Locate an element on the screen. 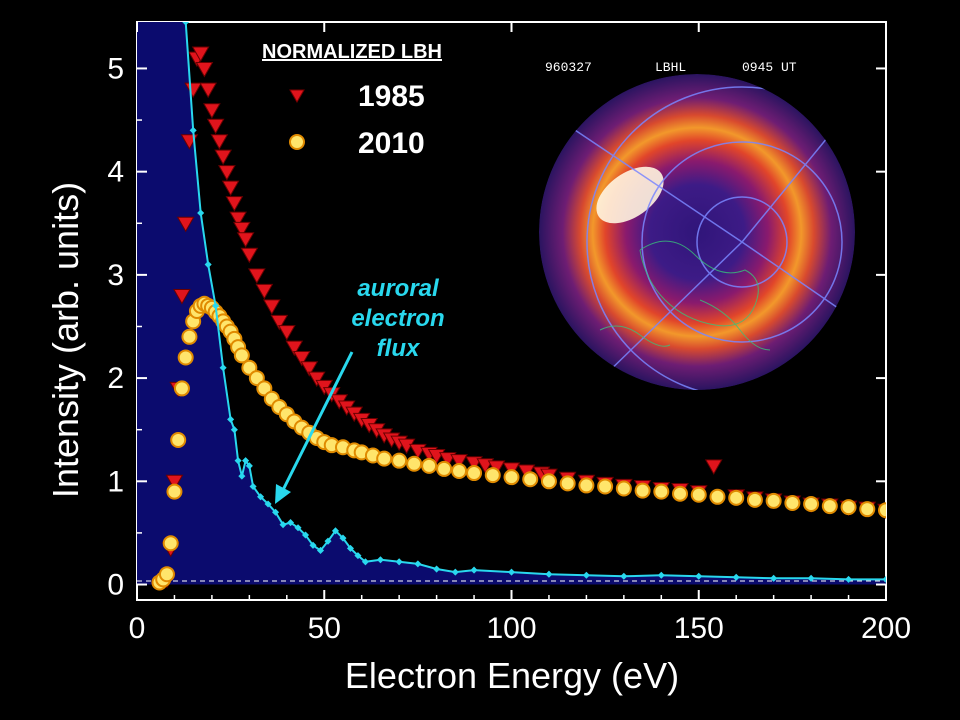 Image resolution: width=960 pixels, height=720 pixels. x-tick-label: 50 is located at coordinates (324, 628).